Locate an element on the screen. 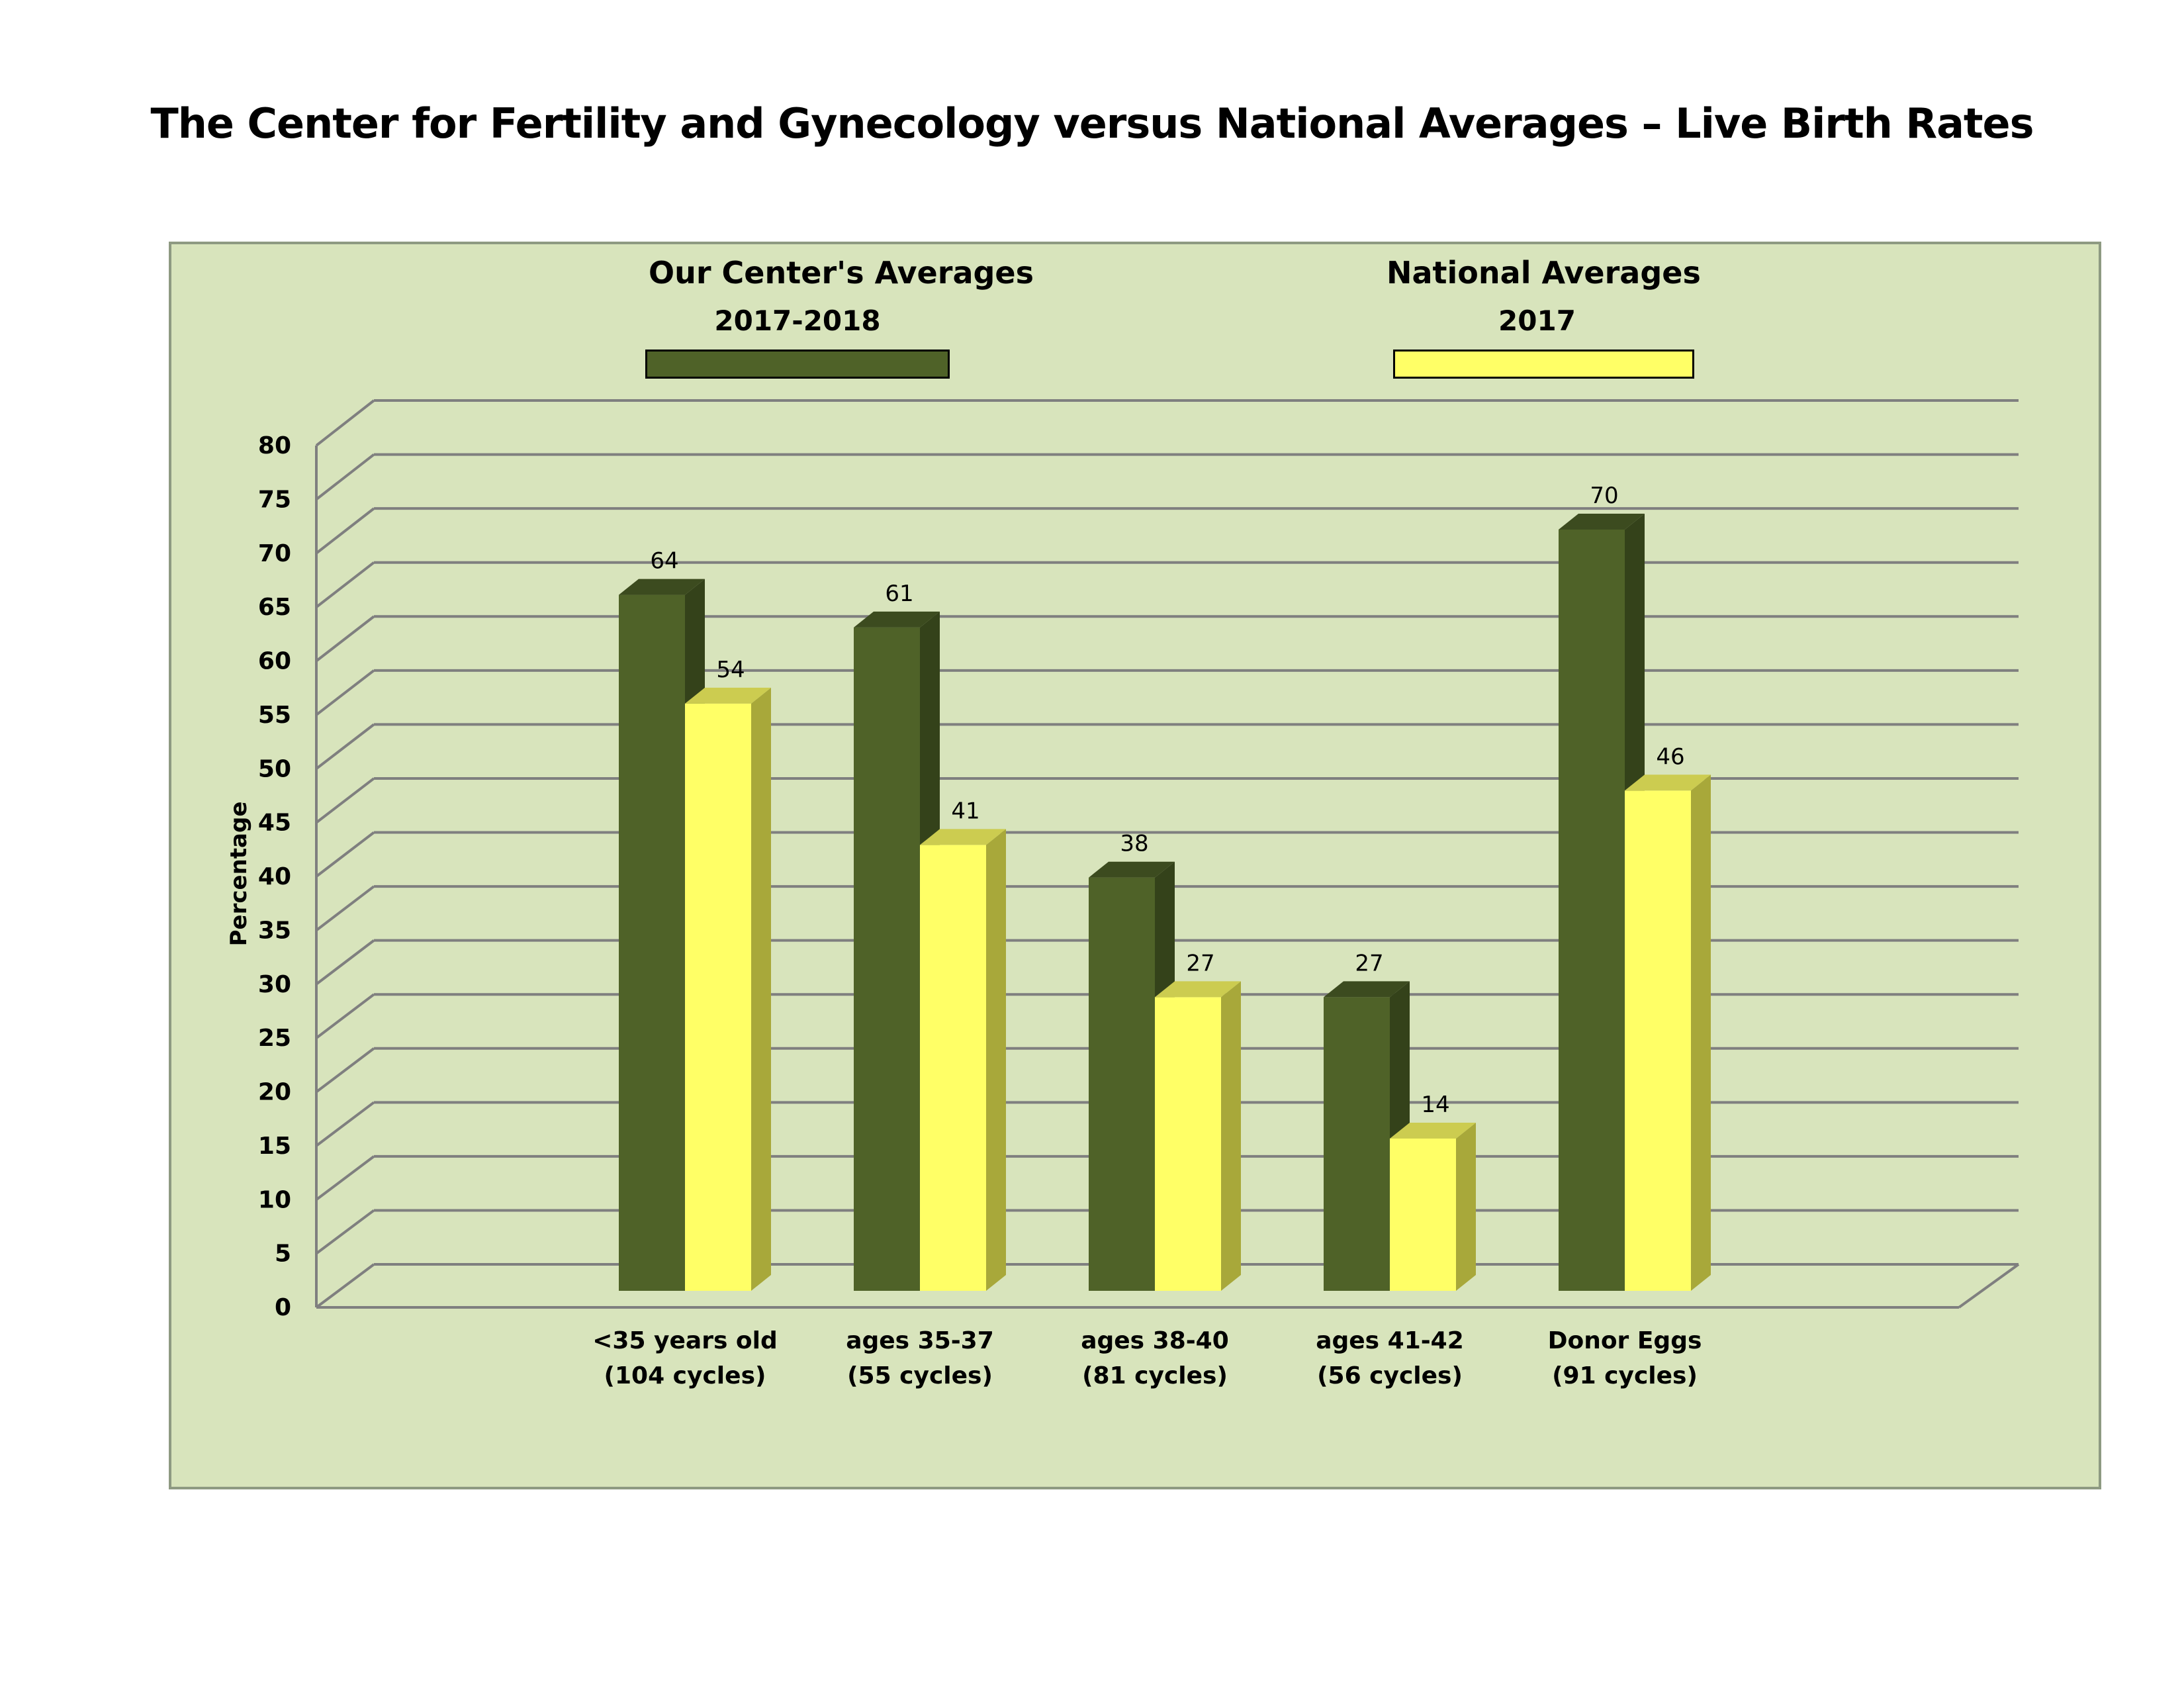 The height and width of the screenshot is (1688, 2184). y-tick-label: 50 is located at coordinates (274, 768).